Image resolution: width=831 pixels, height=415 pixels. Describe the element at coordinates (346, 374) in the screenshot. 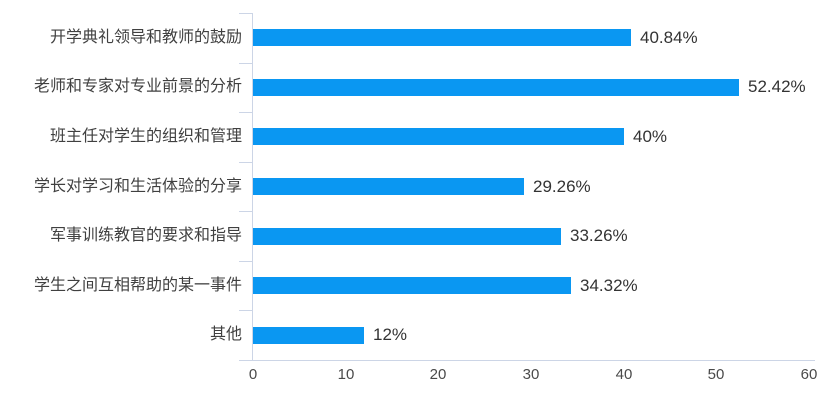

I see `x-axis-tick-label: 10` at that location.